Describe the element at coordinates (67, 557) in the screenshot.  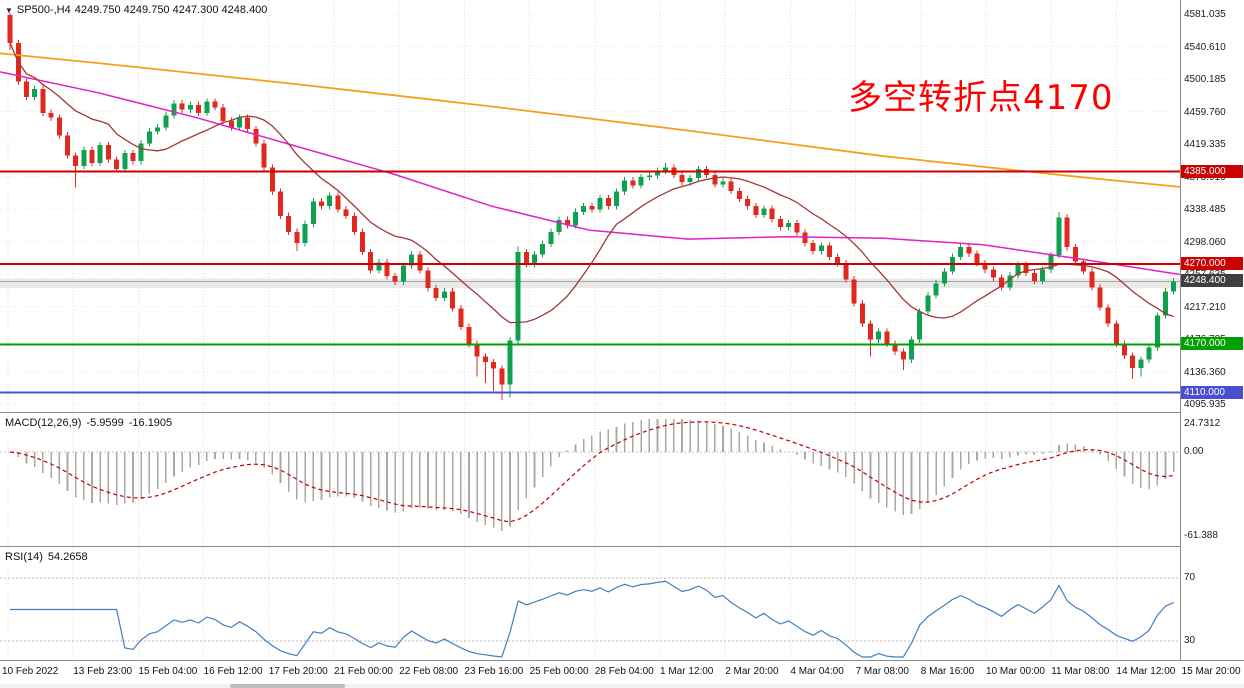
I see `rsi-value: 54.2658` at that location.